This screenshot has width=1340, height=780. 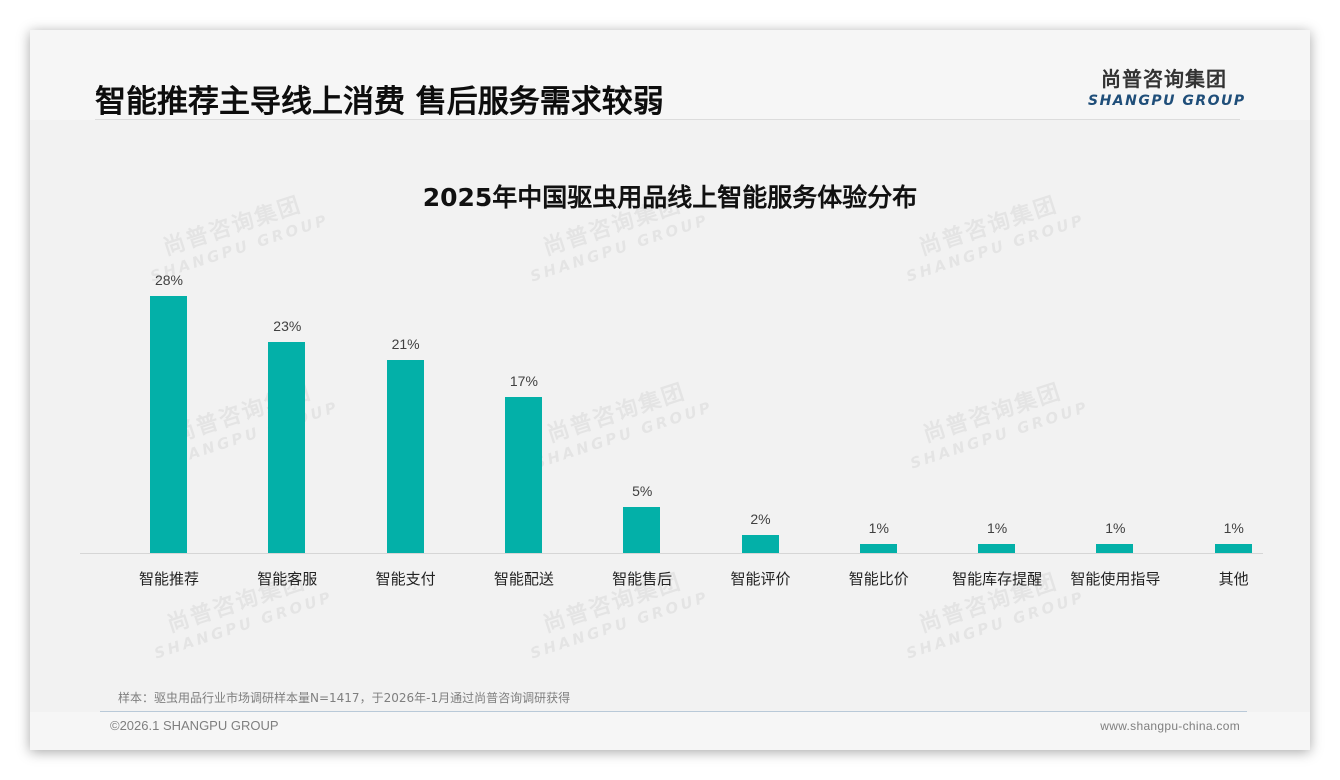 I want to click on bar-group: 1% 智能使用指导, so click(x=1115, y=424).